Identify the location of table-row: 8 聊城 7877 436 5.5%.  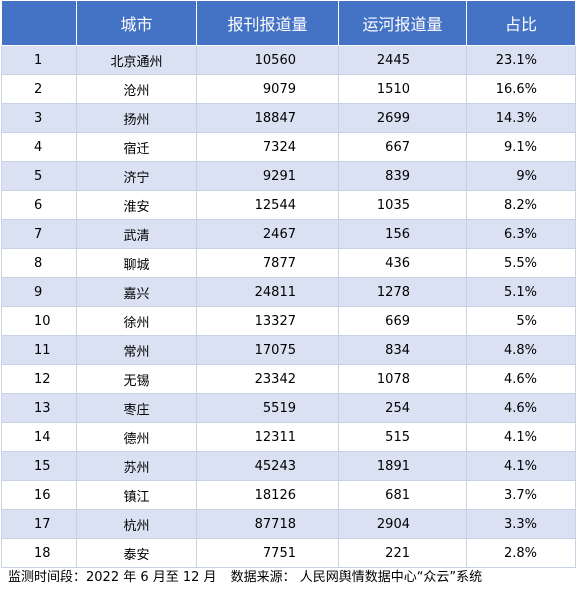
(288, 263).